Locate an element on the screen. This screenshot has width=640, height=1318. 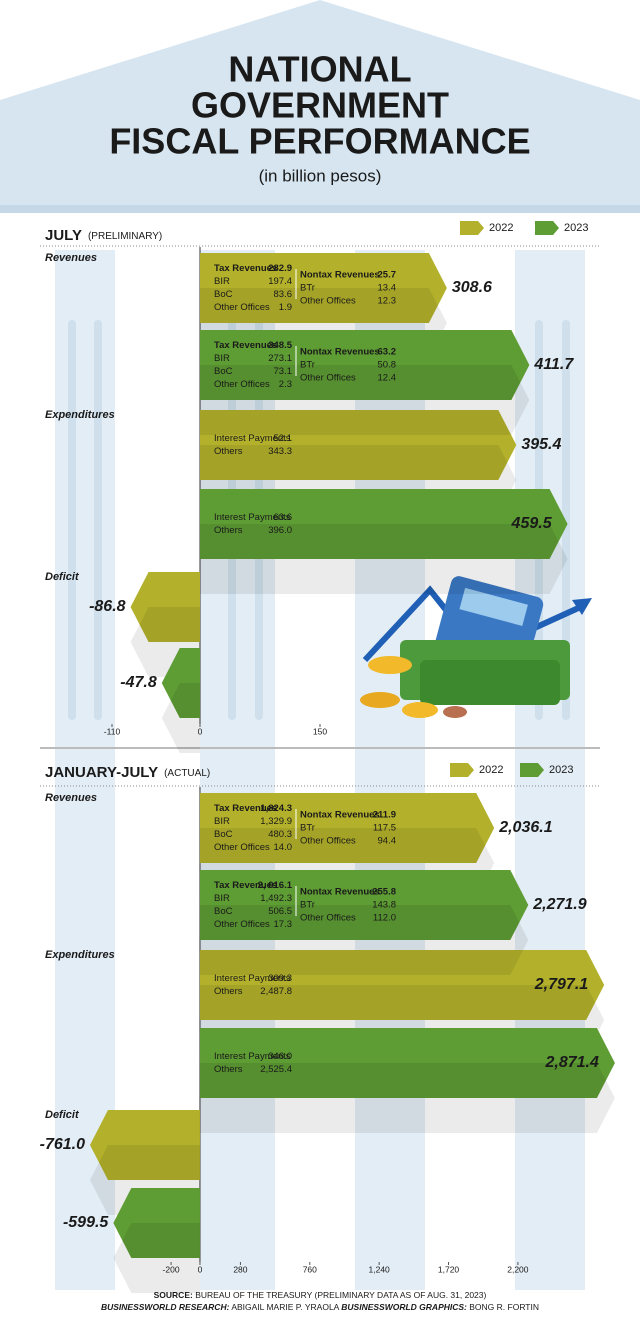
breakdown-value: 309.3 is located at coordinates (280, 978).